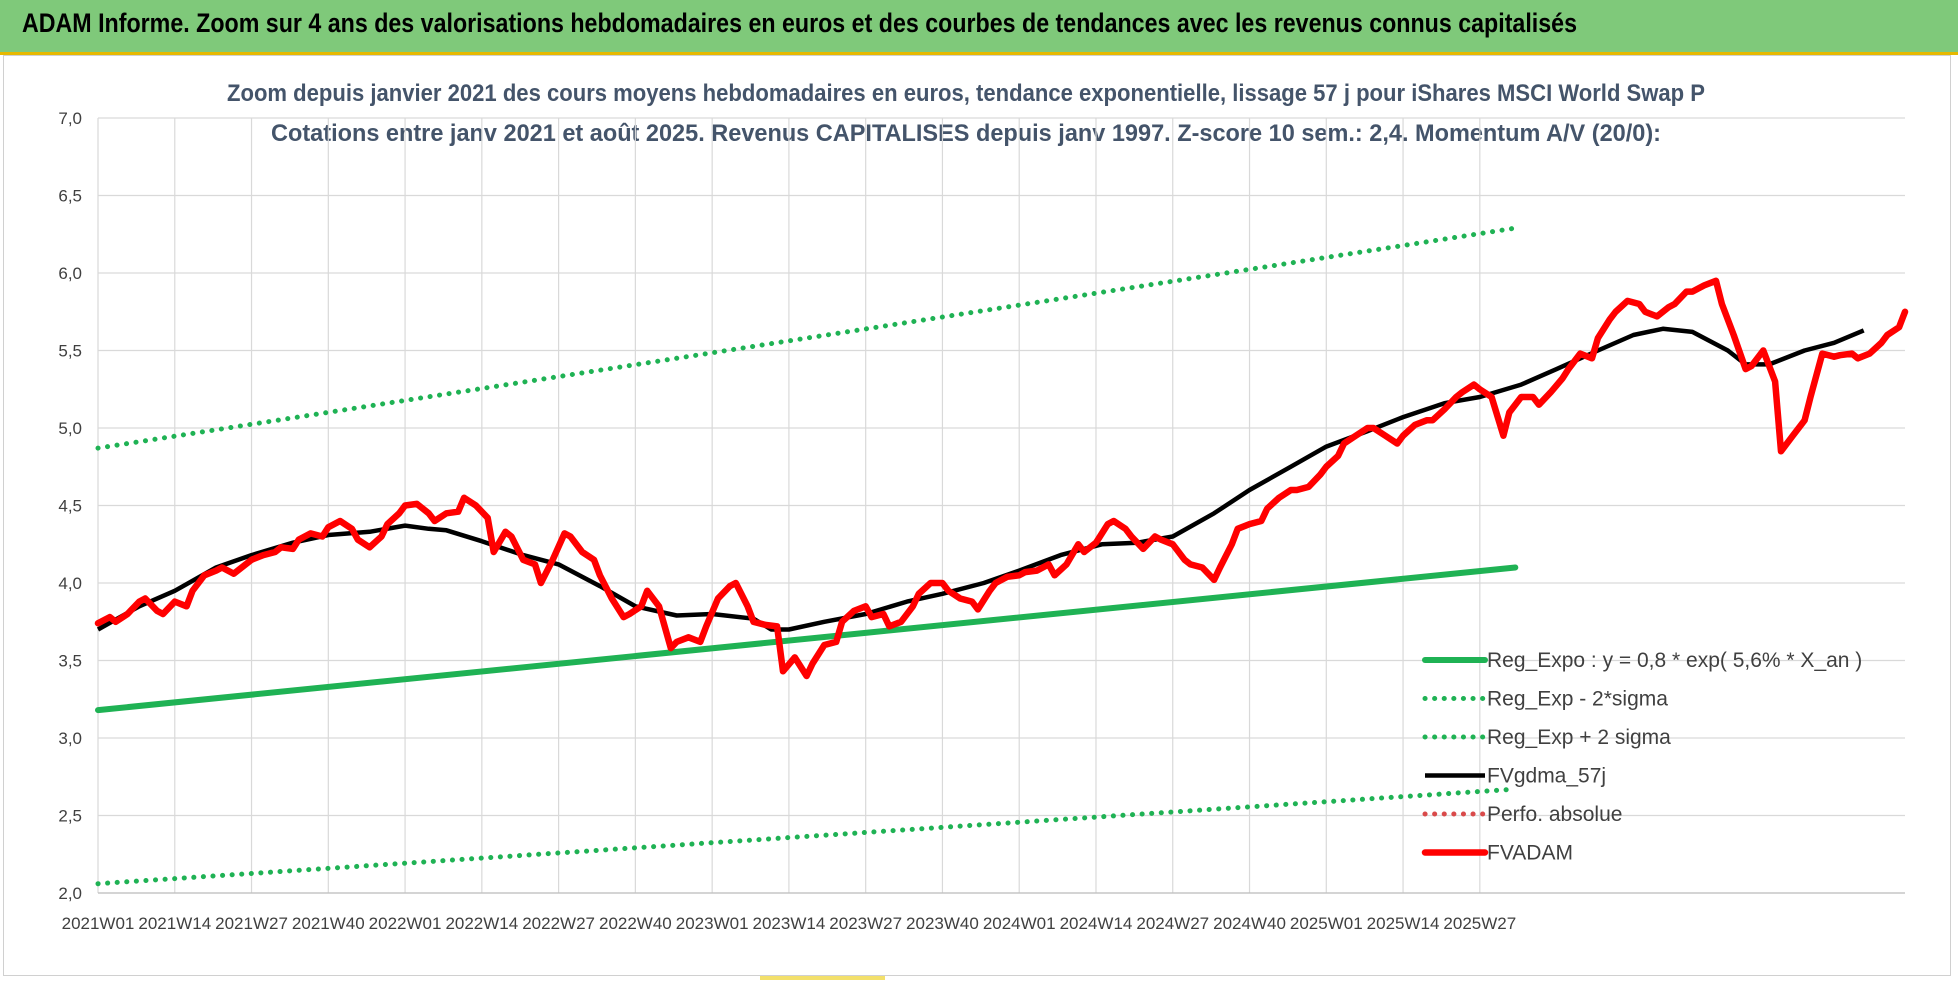 The width and height of the screenshot is (1958, 984). Describe the element at coordinates (1096, 923) in the screenshot. I see `x-tick-label: 2024W14` at that location.